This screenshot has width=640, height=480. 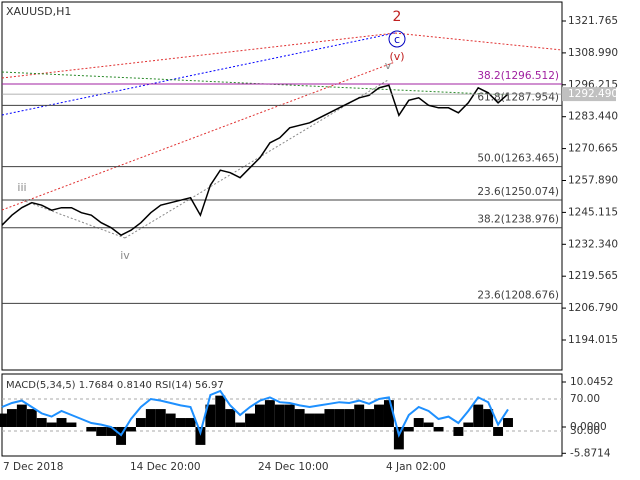 What do you see at coordinates (518, 159) in the screenshot?
I see `fib-label: 50.0(1263.465)` at bounding box center [518, 159].